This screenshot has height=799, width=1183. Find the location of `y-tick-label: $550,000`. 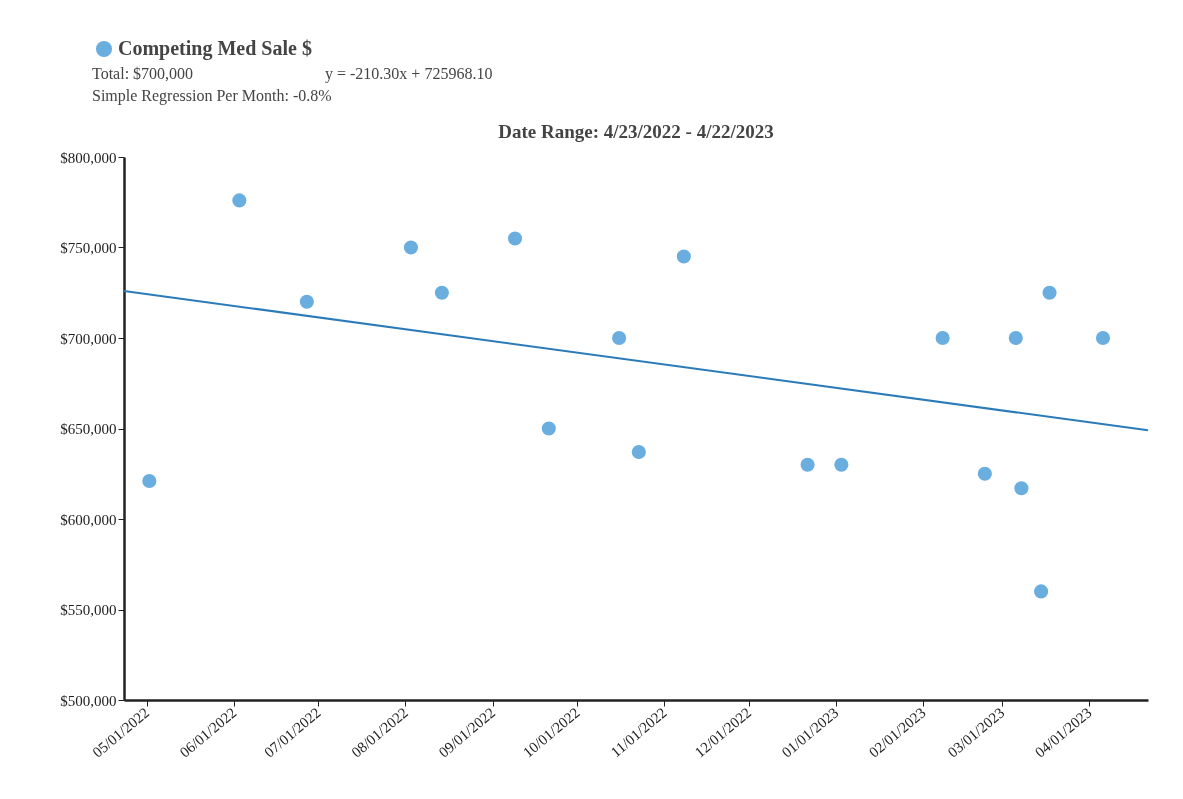

y-tick-label: $550,000 is located at coordinates (88, 610).